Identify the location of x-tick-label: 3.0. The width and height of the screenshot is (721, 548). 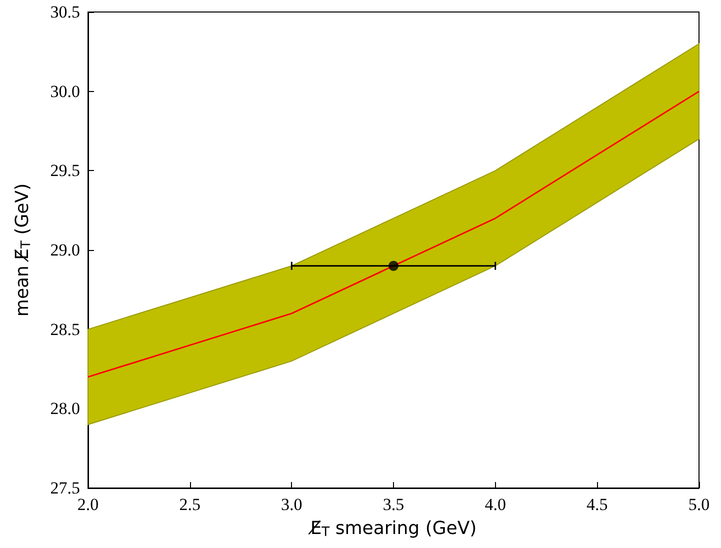
(291, 504).